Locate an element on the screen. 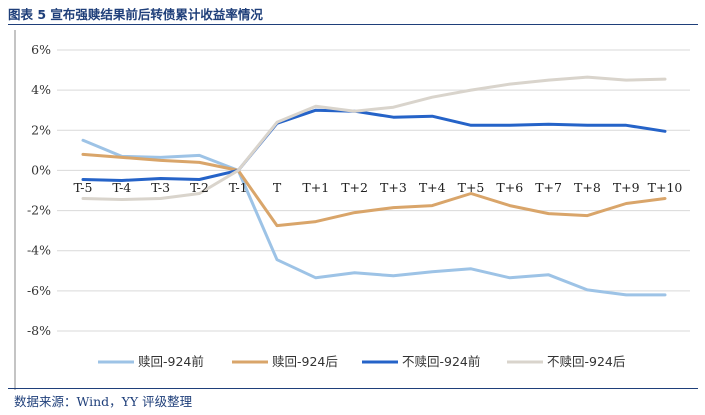 The image size is (705, 415). y-tick-label: -8% is located at coordinates (39, 330).